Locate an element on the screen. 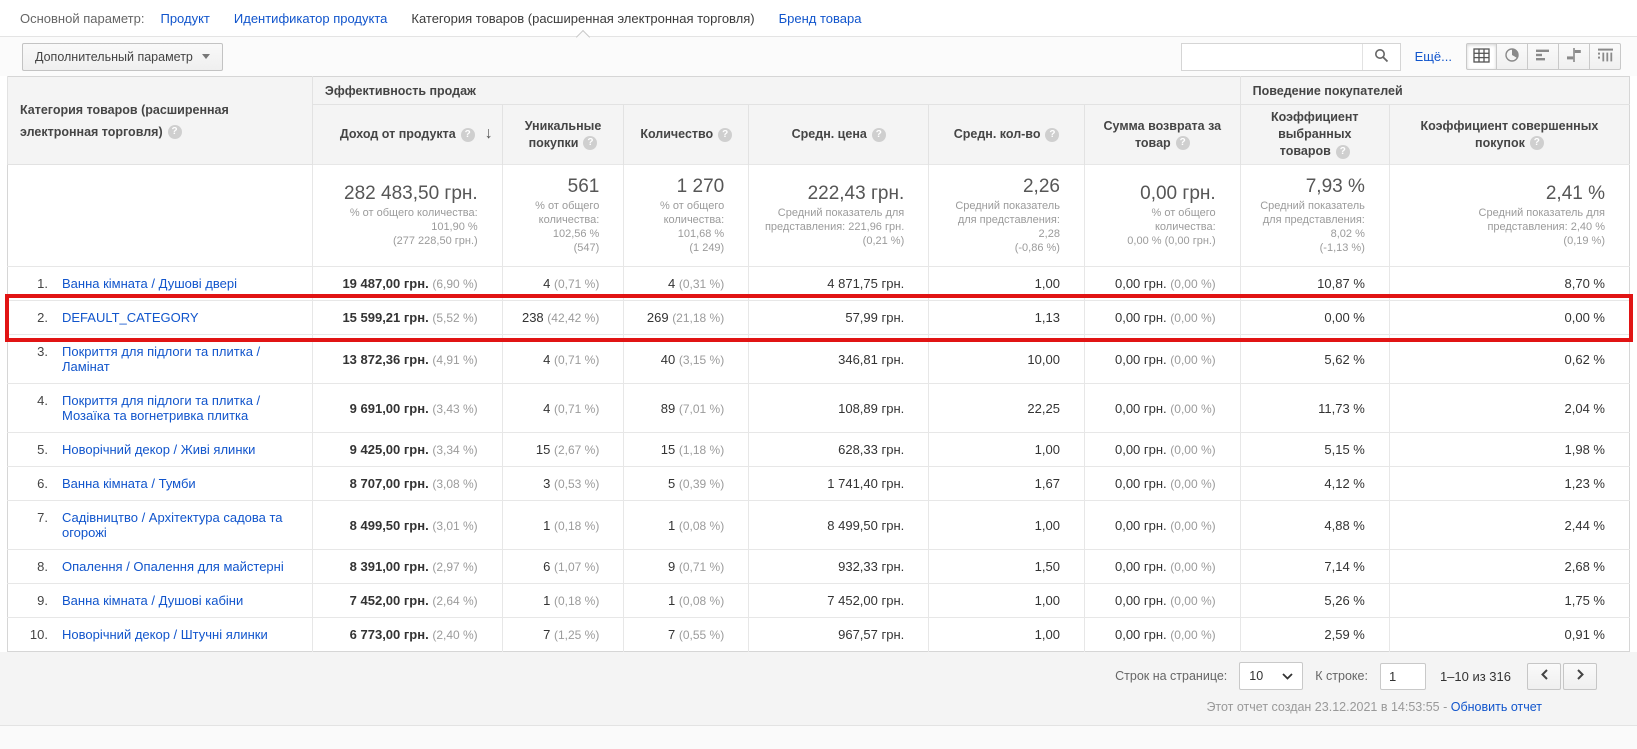  search-icon is located at coordinates (1381, 57).